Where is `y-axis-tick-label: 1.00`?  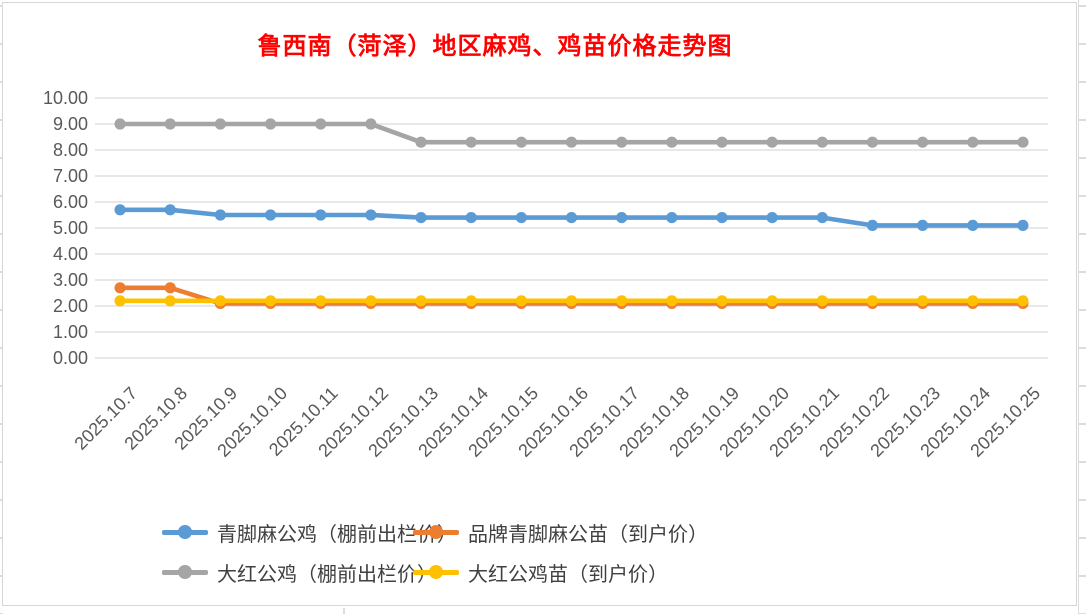
y-axis-tick-label: 1.00 is located at coordinates (70, 332).